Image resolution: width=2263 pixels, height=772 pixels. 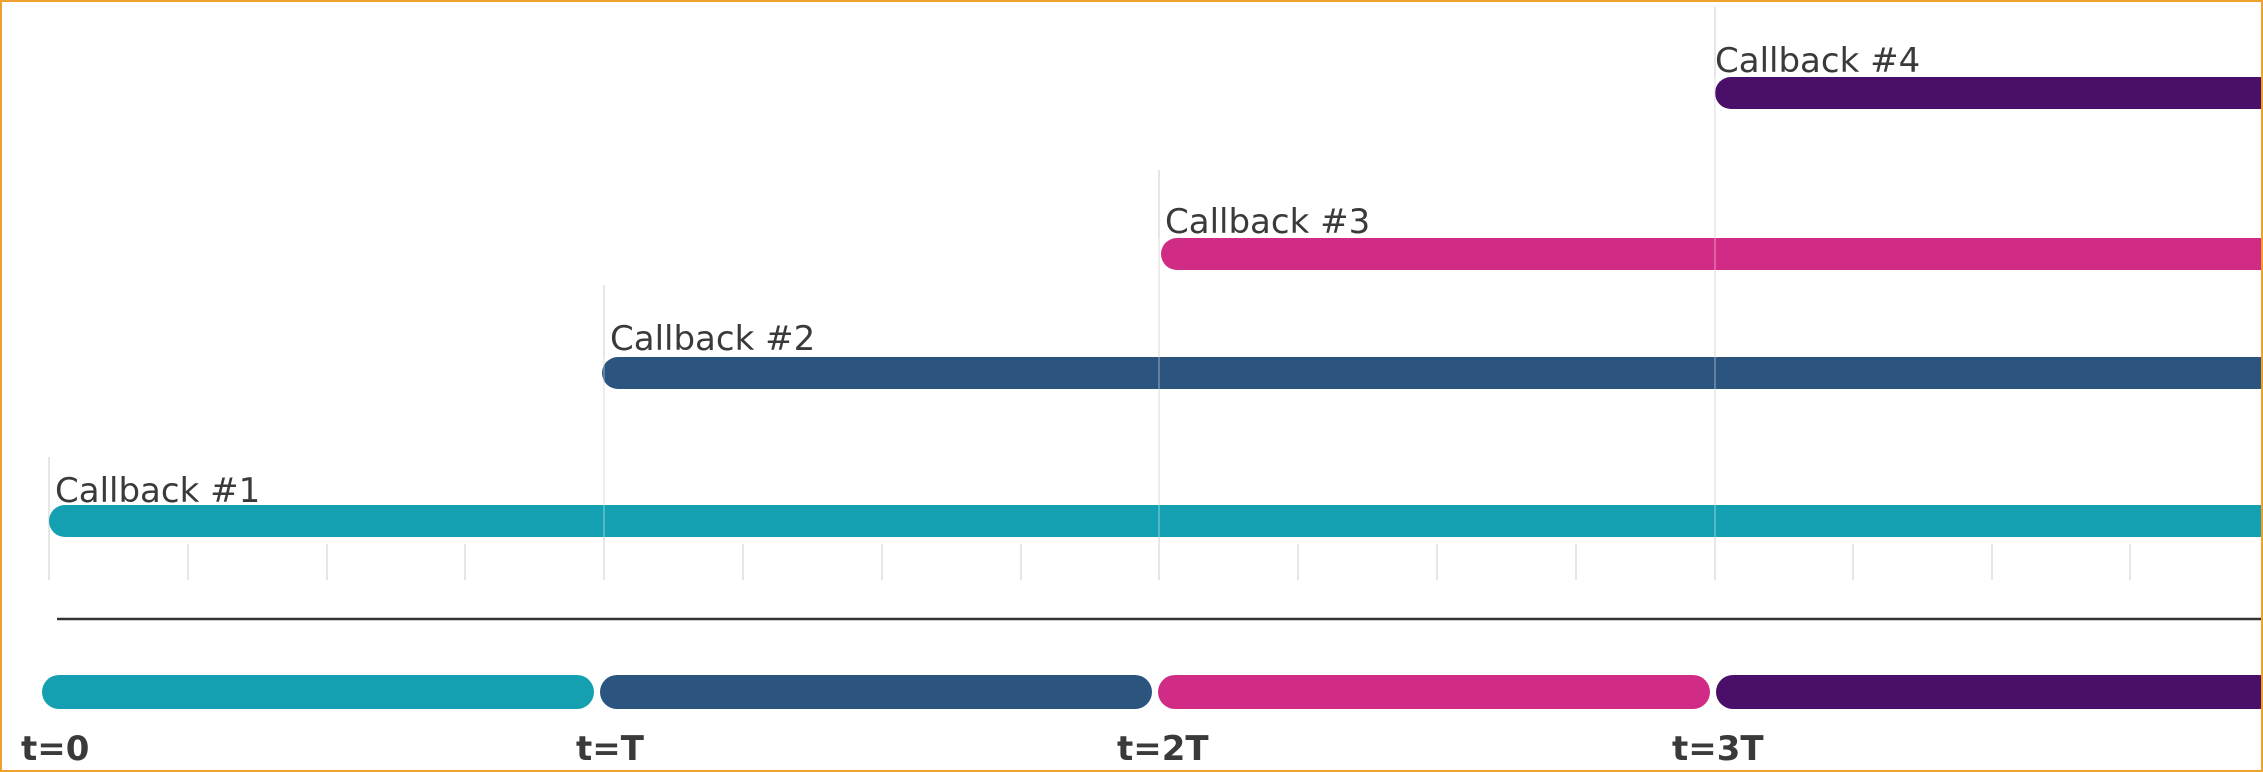 I want to click on time-label-2: t=2T, so click(x=1163, y=749).